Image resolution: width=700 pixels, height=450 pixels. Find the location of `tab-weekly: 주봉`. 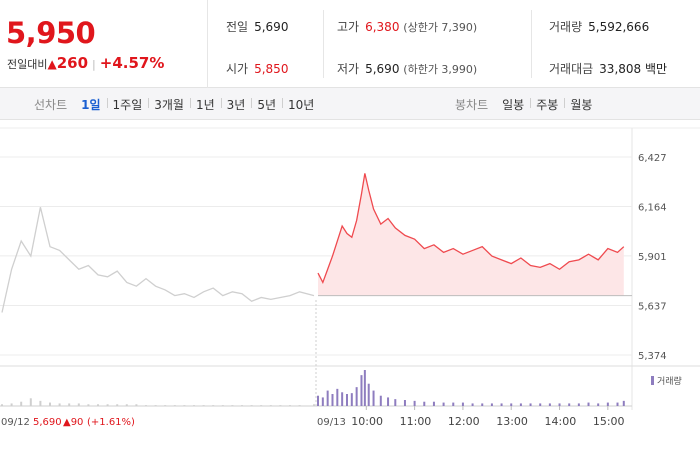

tab-weekly: 주봉 is located at coordinates (547, 104).